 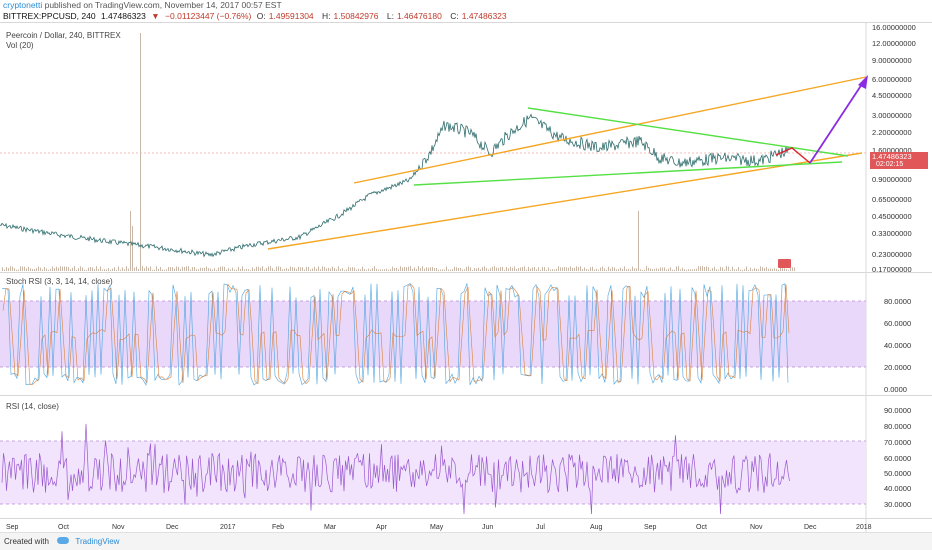 I want to click on rsi-tick-label: 70.0000, so click(x=897, y=442).